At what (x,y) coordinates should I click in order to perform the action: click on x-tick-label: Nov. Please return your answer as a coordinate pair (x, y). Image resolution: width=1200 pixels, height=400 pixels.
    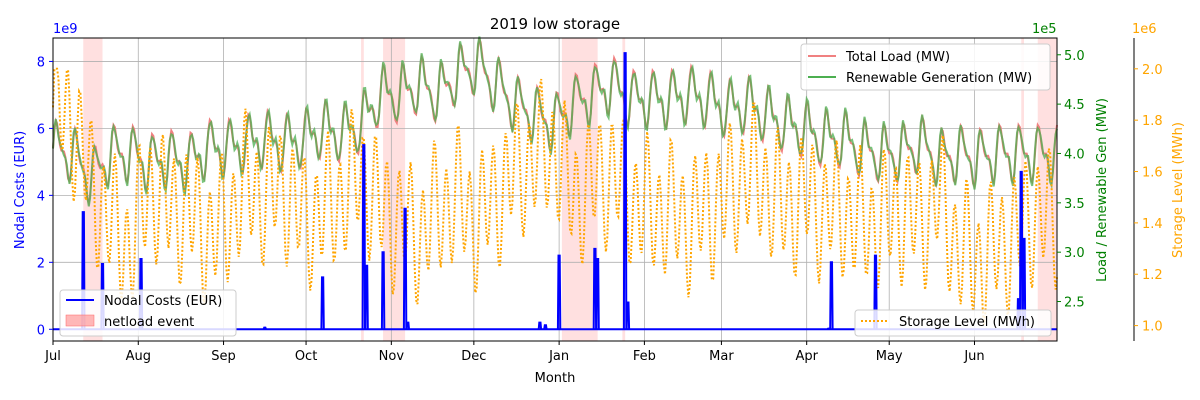
    Looking at the image, I should click on (392, 356).